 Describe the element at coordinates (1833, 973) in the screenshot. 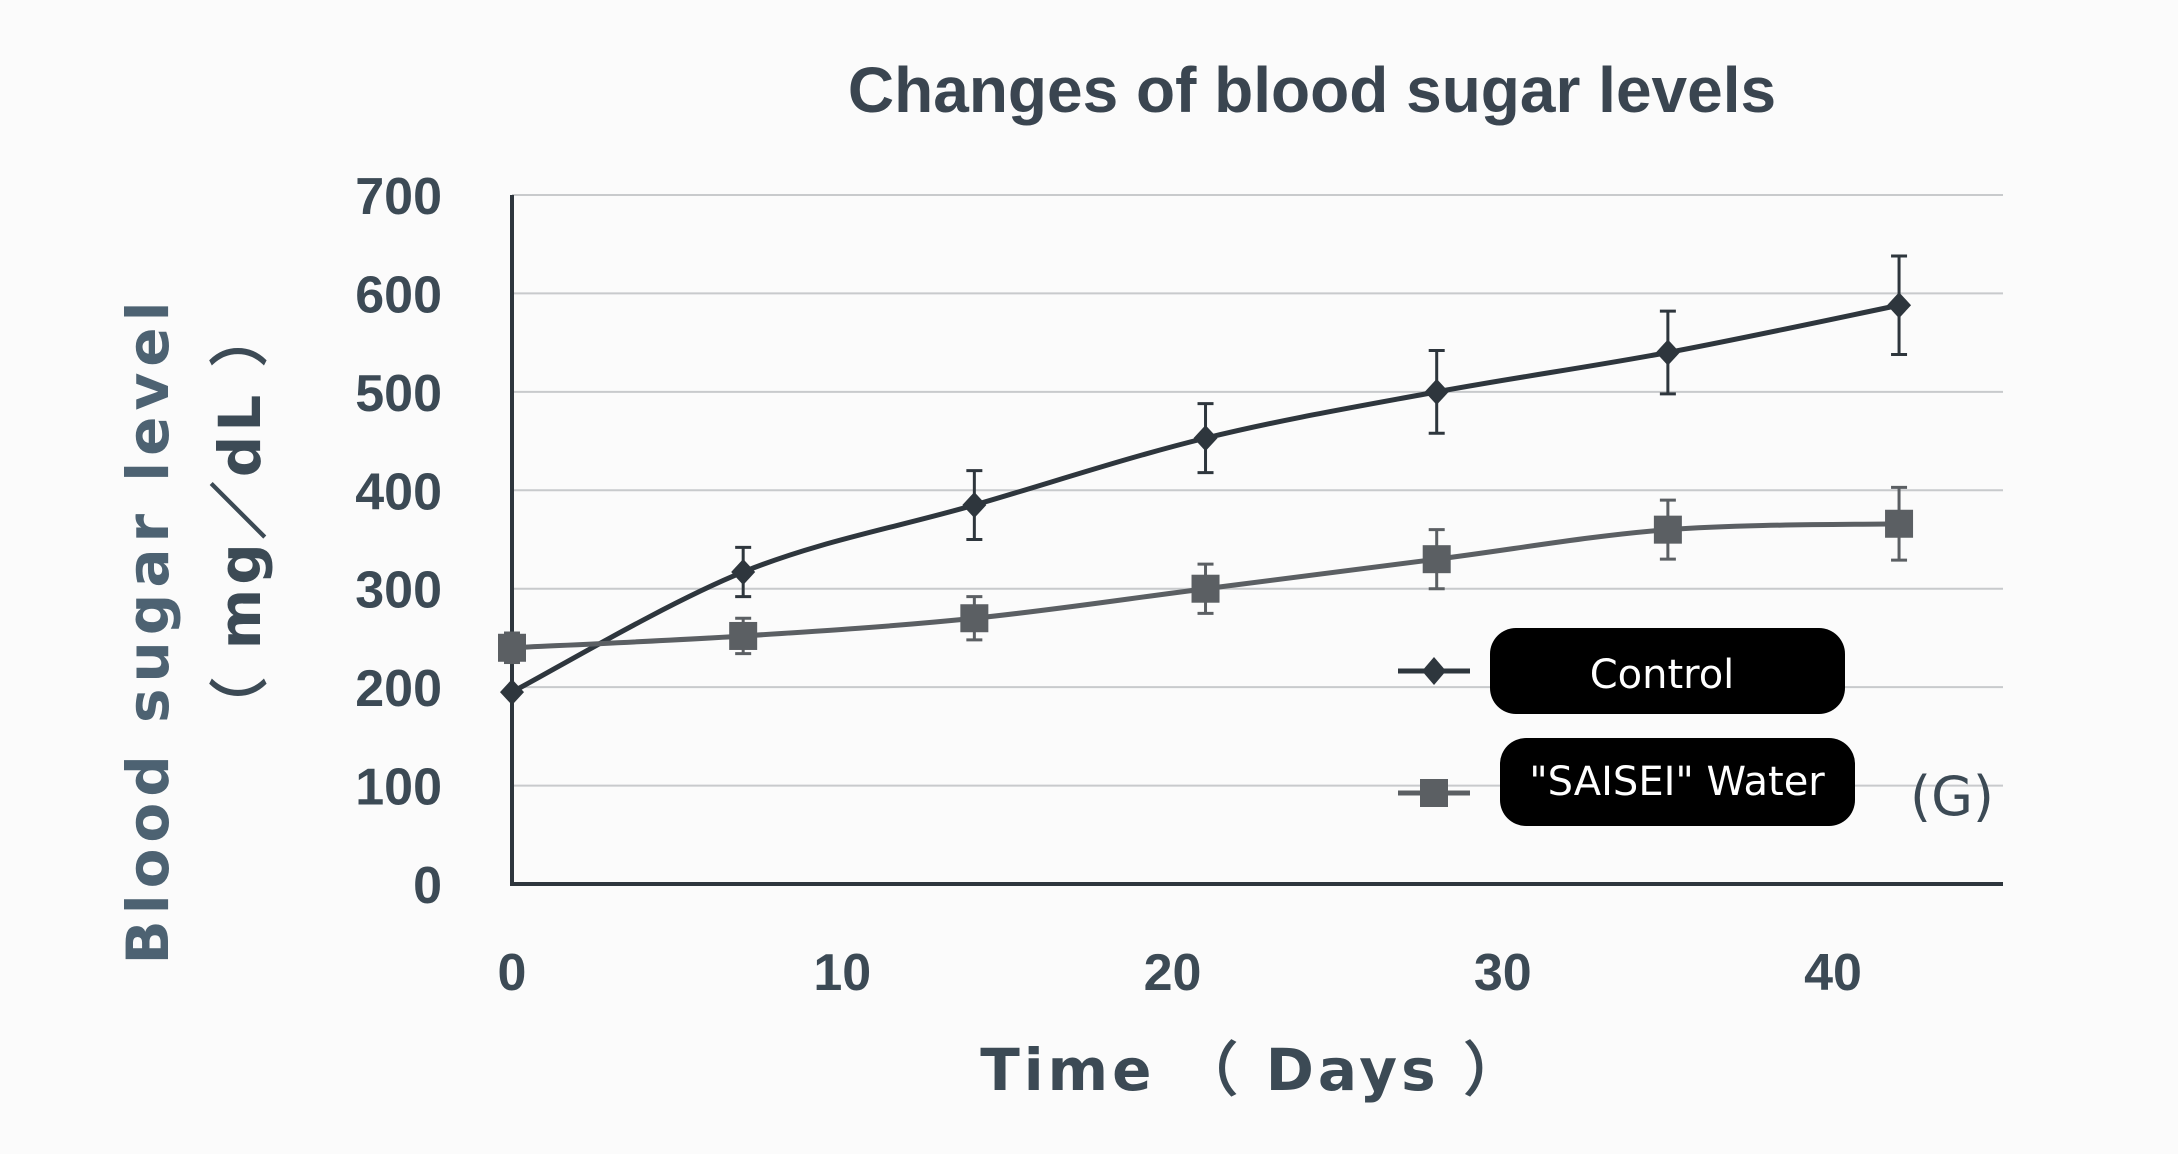

I see `x-tick-label-40: 40` at that location.